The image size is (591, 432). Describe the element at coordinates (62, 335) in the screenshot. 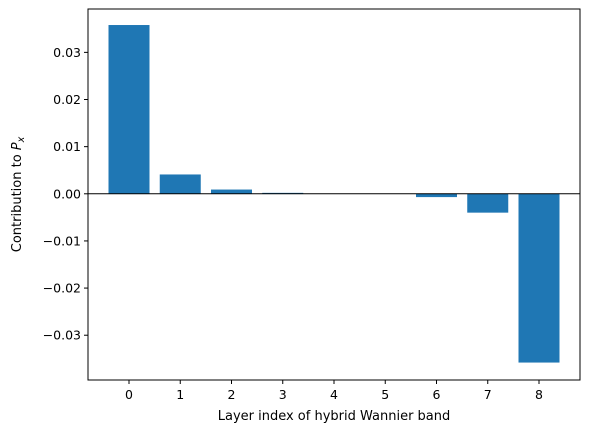

I see `y-tick-label: −0.03` at that location.